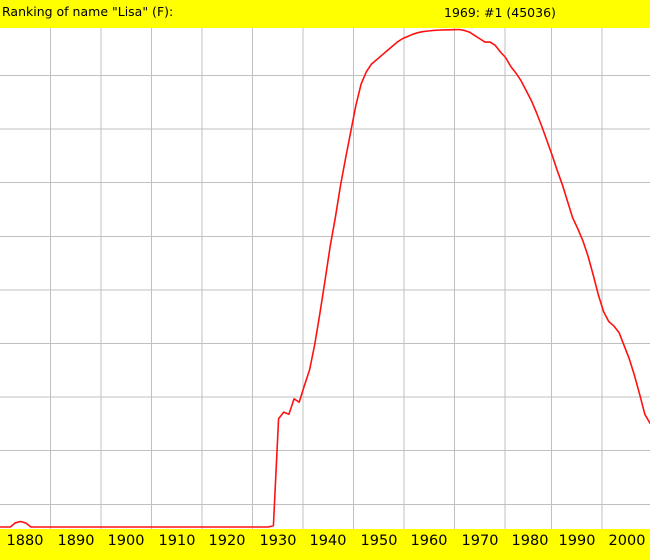  What do you see at coordinates (480, 541) in the screenshot?
I see `x-axis-tick-label: 1970` at bounding box center [480, 541].